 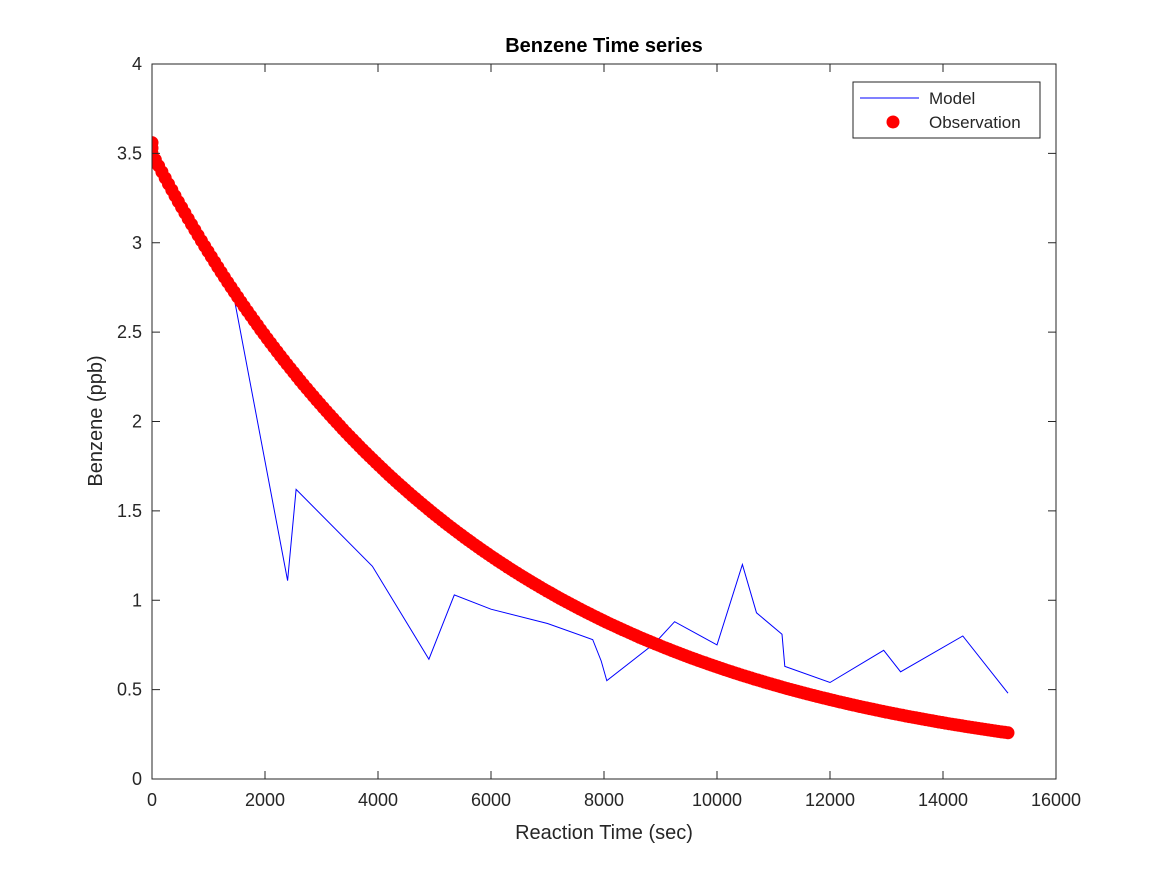 What do you see at coordinates (604, 46) in the screenshot?
I see `chart-title: Benzene Time series` at bounding box center [604, 46].